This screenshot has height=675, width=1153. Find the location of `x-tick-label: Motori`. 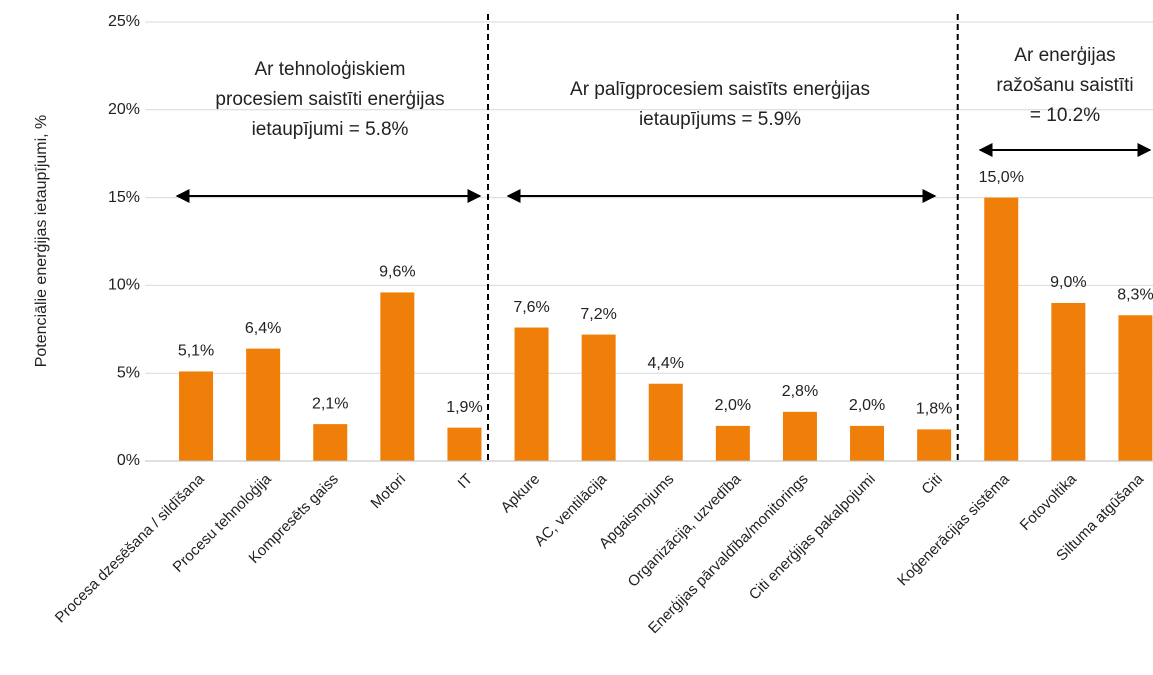

x-tick-label: Motori is located at coordinates (387, 491).